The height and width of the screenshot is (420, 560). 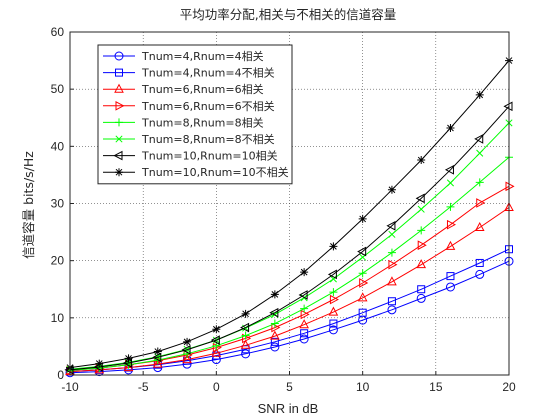 I want to click on legend-item: Tnum=6,Rnum=6相关, so click(x=183, y=89).